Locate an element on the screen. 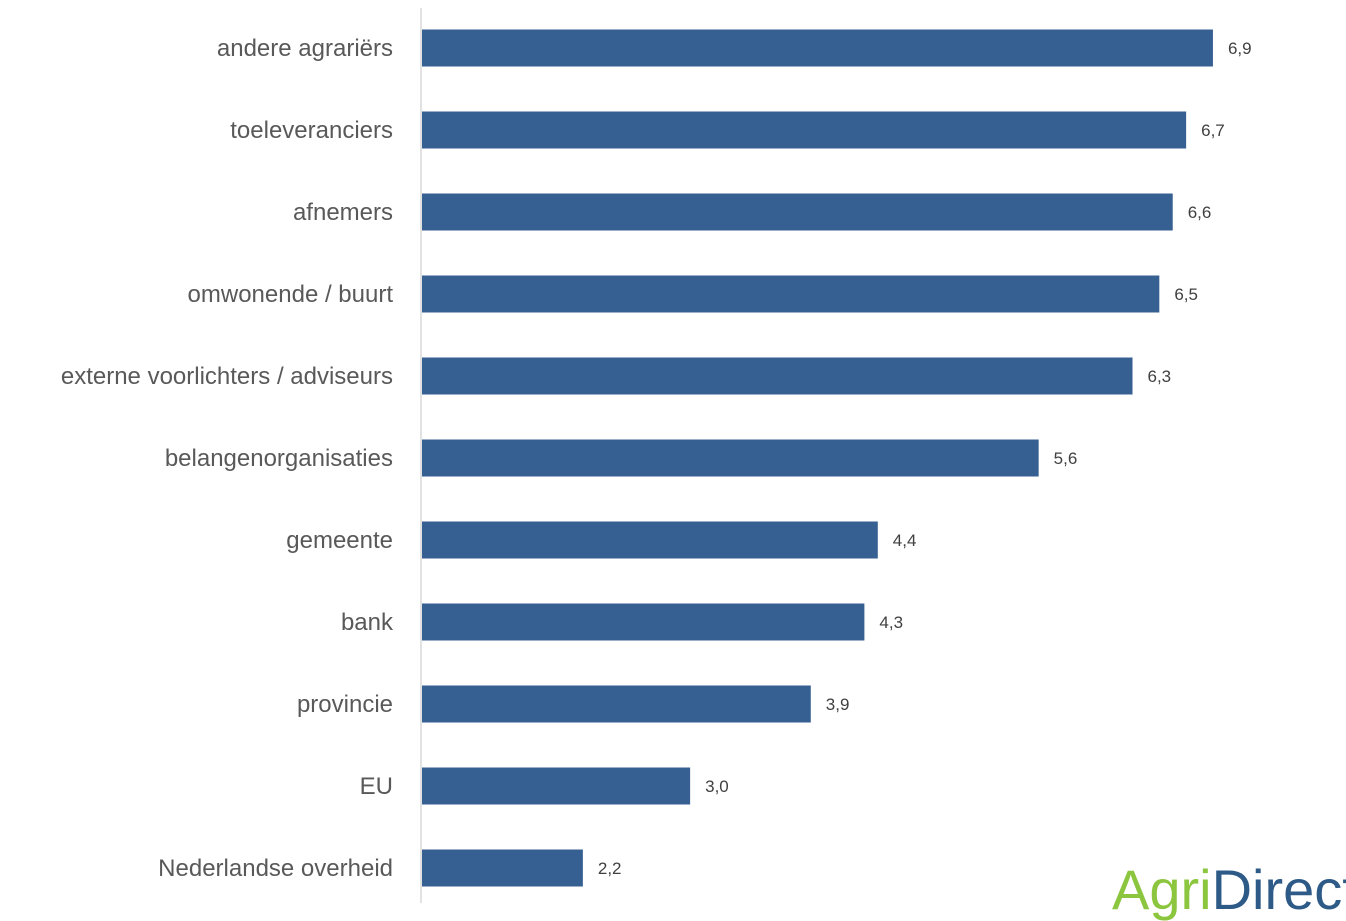  value-label: 4,3 is located at coordinates (891, 622).